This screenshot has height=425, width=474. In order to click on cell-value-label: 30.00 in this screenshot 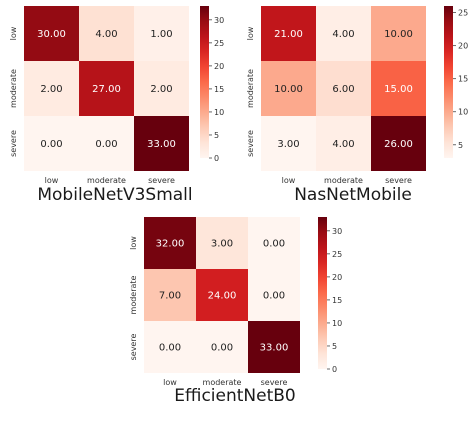, I will do `click(51, 34)`.